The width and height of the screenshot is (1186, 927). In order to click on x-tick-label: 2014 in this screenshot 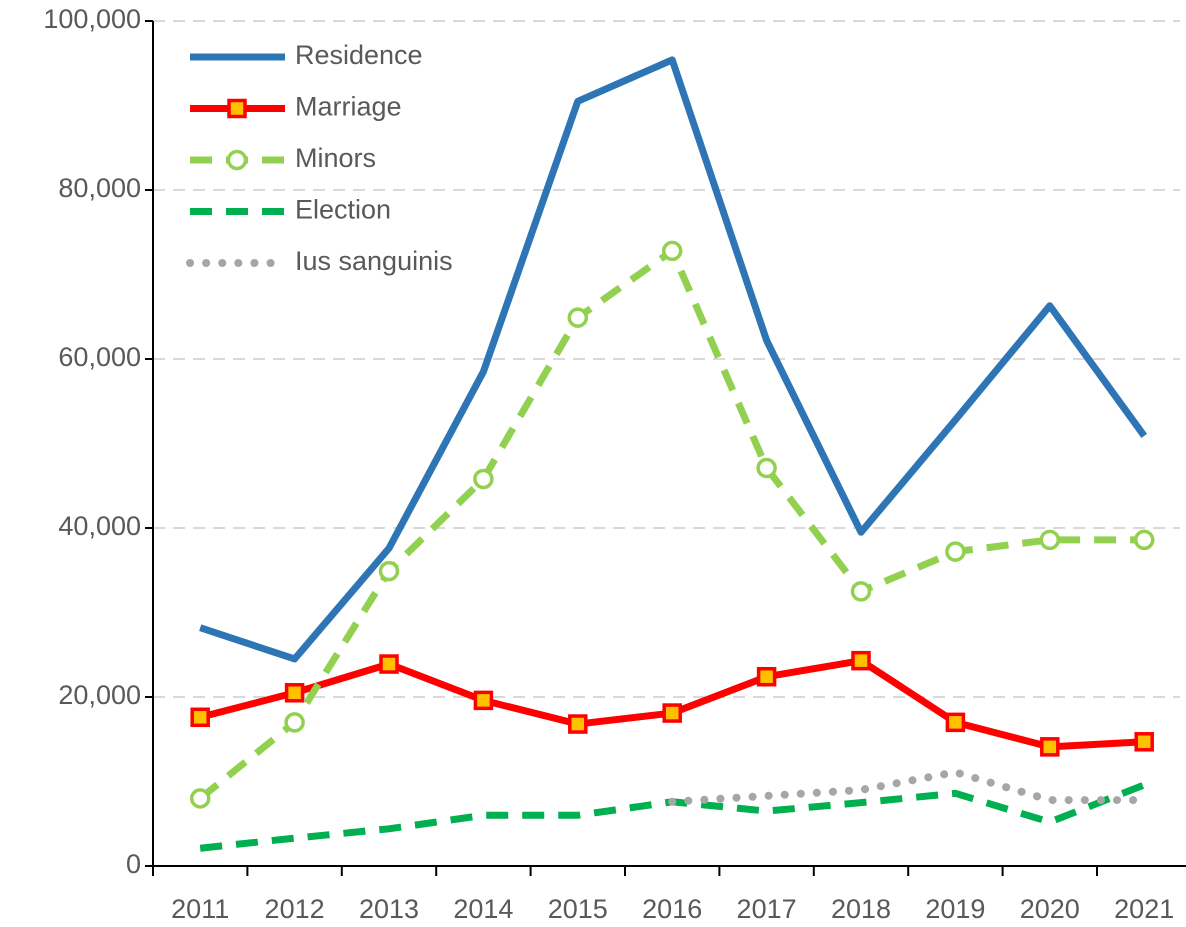, I will do `click(483, 909)`.